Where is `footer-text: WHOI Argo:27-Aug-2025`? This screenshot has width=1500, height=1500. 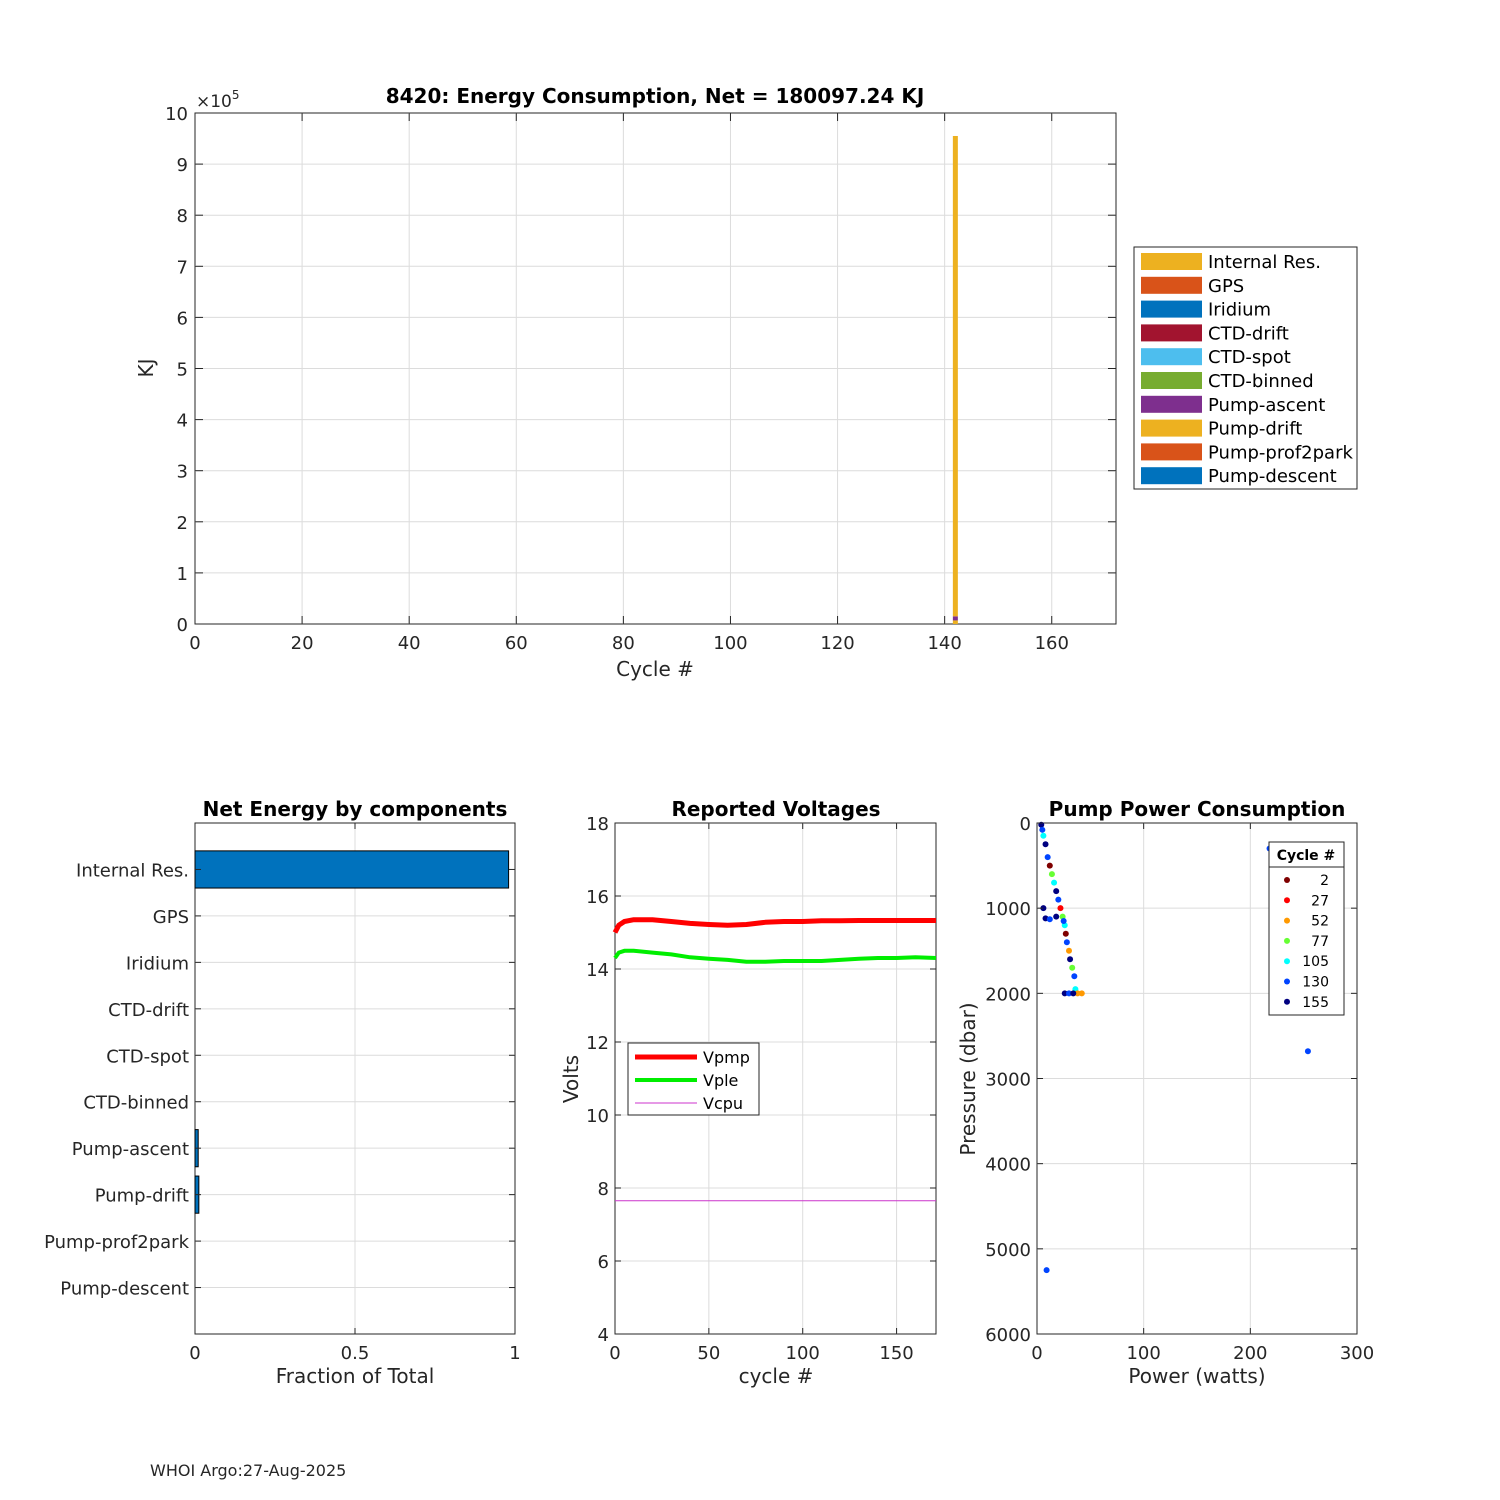
footer-text: WHOI Argo:27-Aug-2025 is located at coordinates (248, 1470).